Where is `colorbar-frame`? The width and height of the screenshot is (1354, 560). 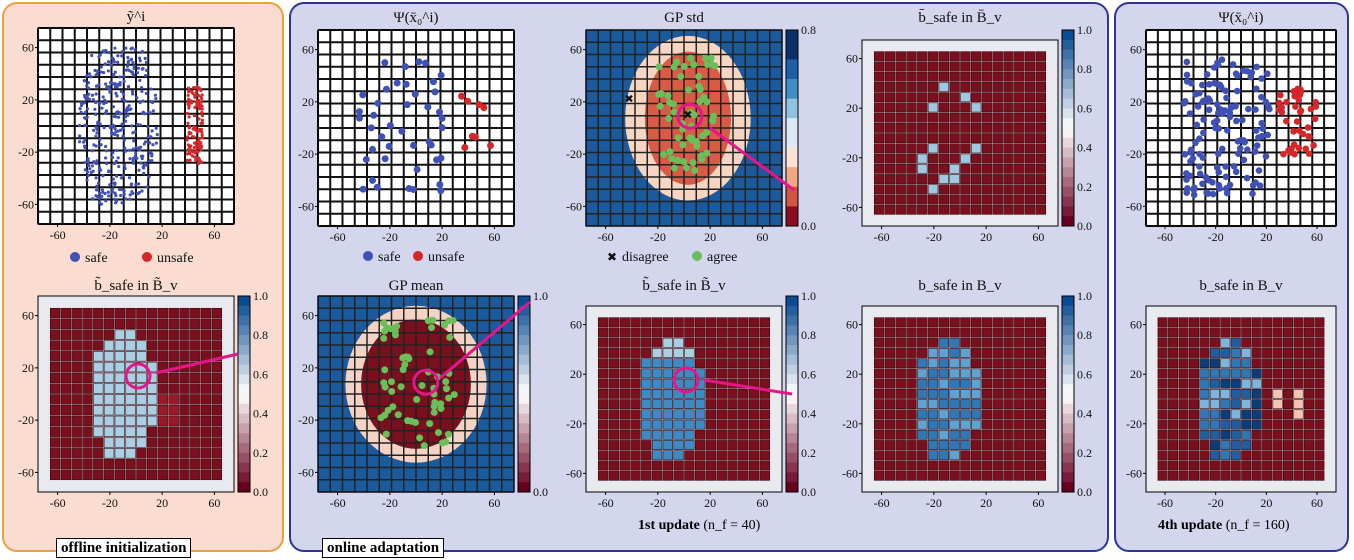 colorbar-frame is located at coordinates (244, 394).